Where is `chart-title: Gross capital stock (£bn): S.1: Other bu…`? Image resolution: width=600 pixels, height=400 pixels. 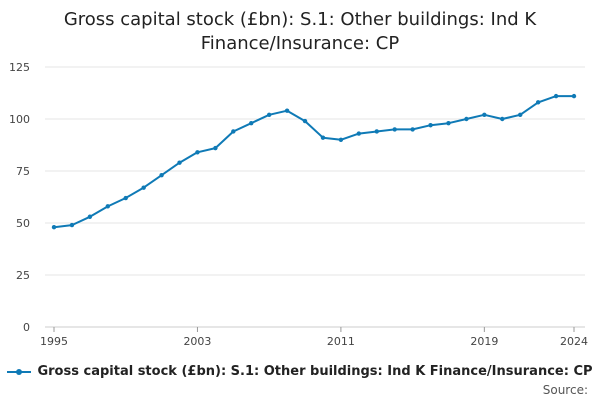 chart-title: Gross capital stock (£bn): S.1: Other bu… is located at coordinates (300, 31).